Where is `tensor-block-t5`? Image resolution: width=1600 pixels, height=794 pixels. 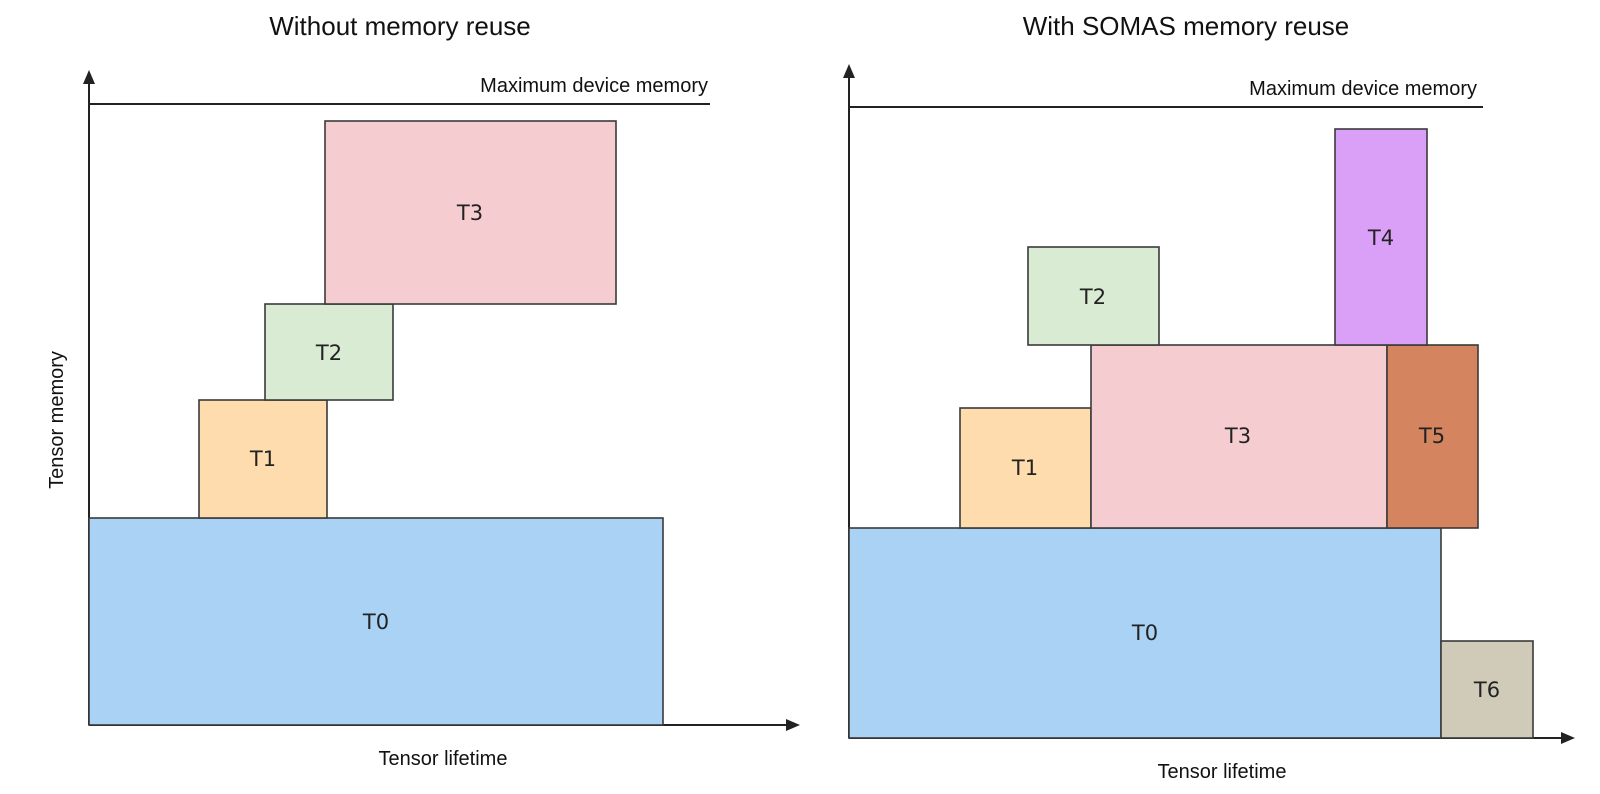
tensor-block-t5 is located at coordinates (1432, 436).